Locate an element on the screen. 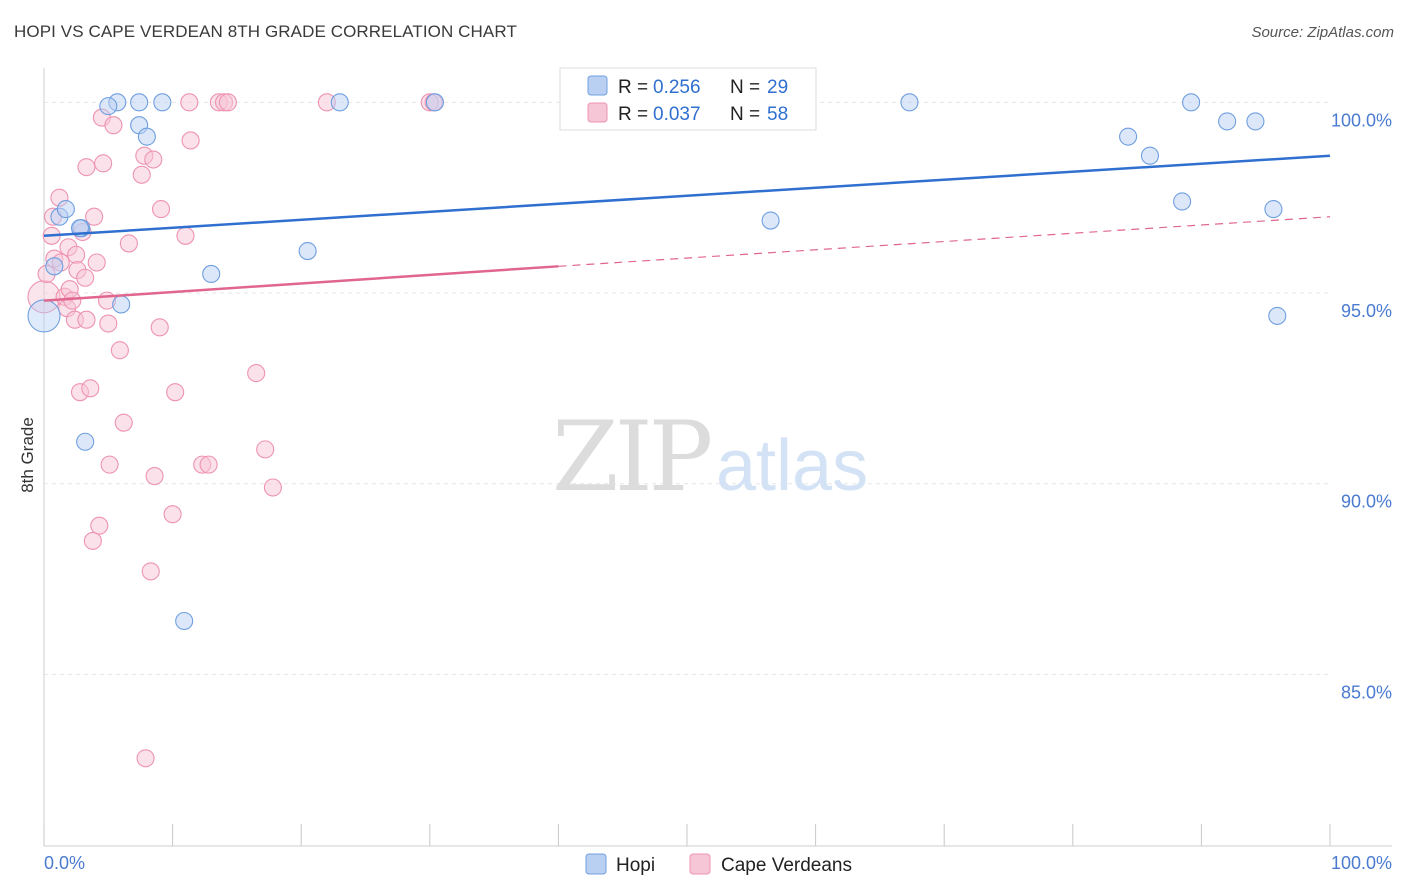 This screenshot has height=892, width=1406. legend-r-label-hopi: R = is located at coordinates (633, 87).